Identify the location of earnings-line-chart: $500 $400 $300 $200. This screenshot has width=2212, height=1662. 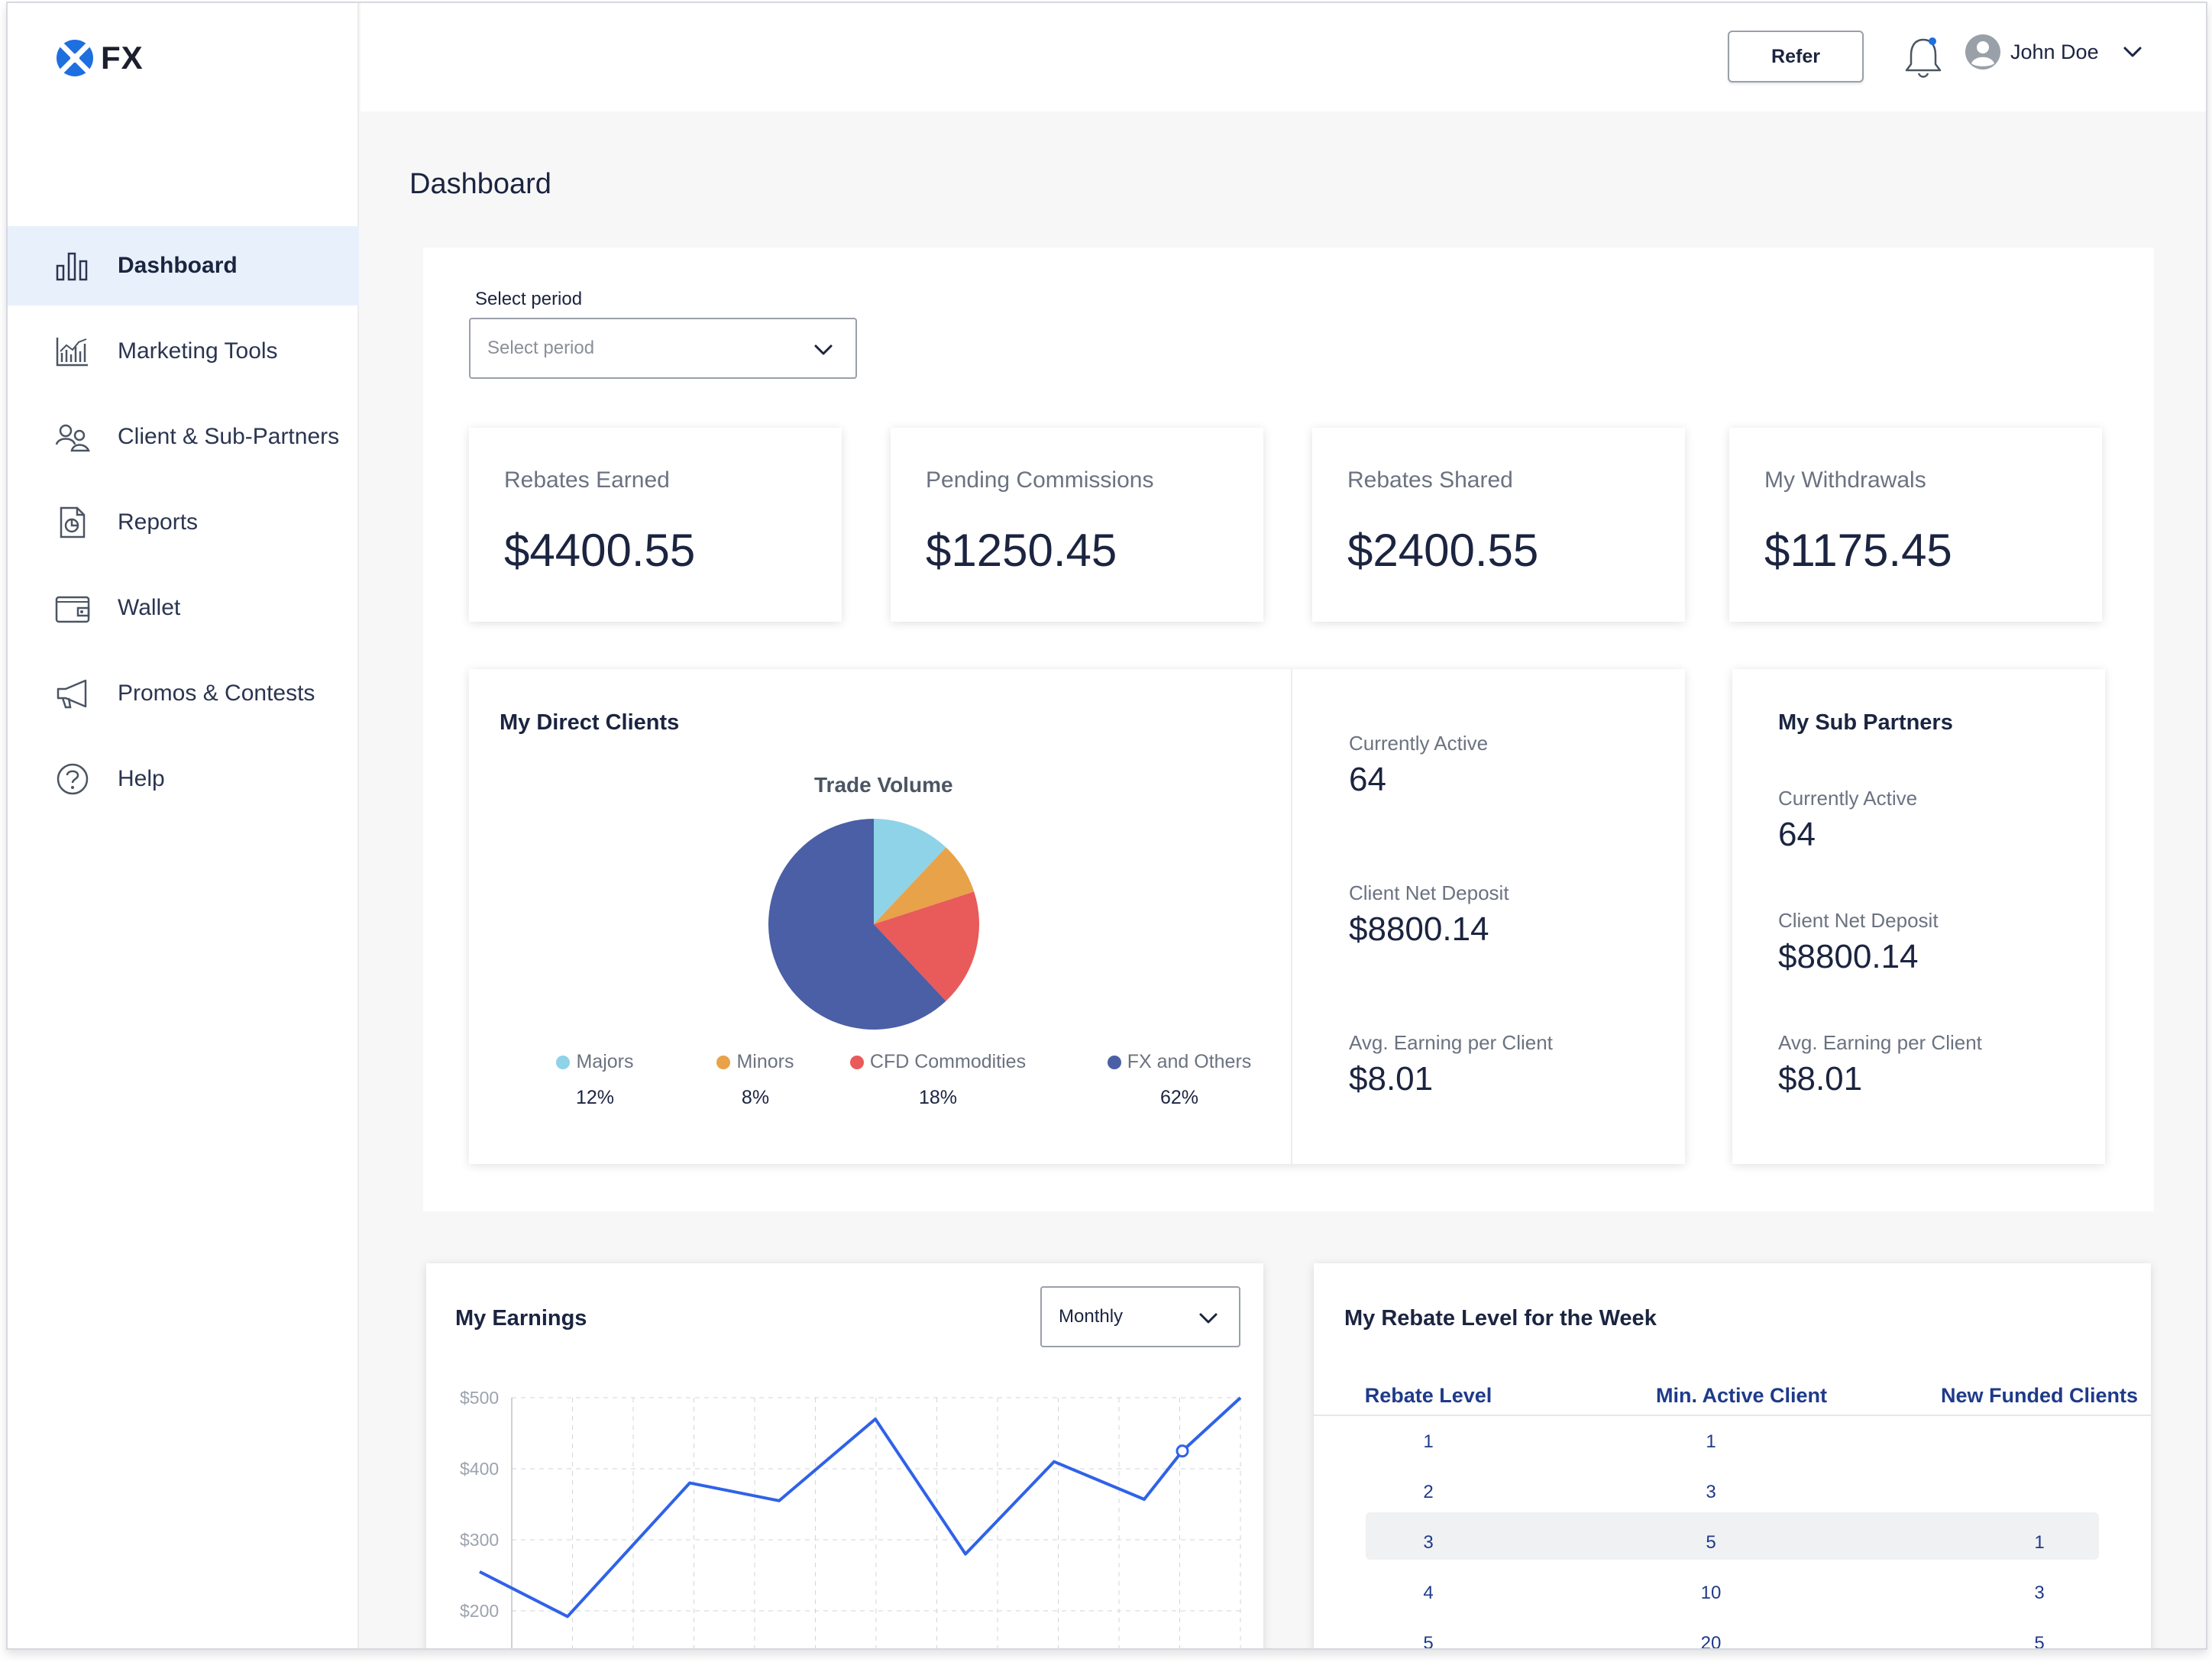
(851, 1518).